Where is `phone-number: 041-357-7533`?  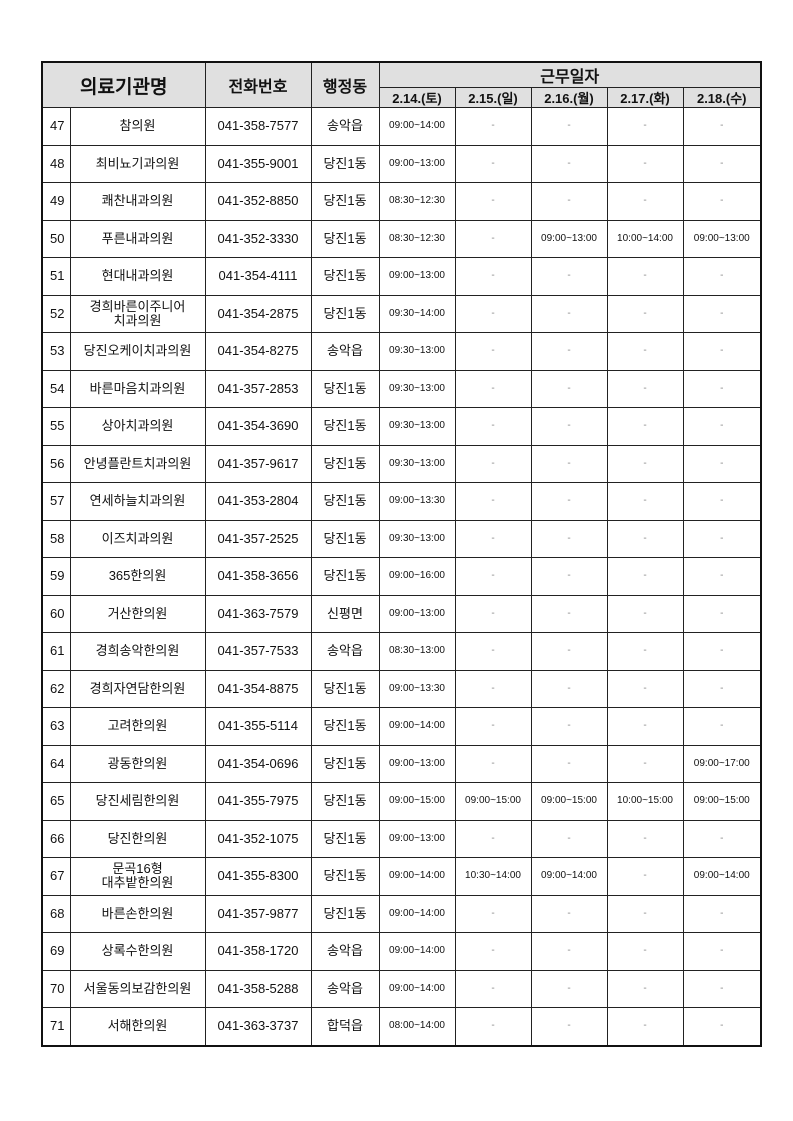 phone-number: 041-357-7533 is located at coordinates (258, 651).